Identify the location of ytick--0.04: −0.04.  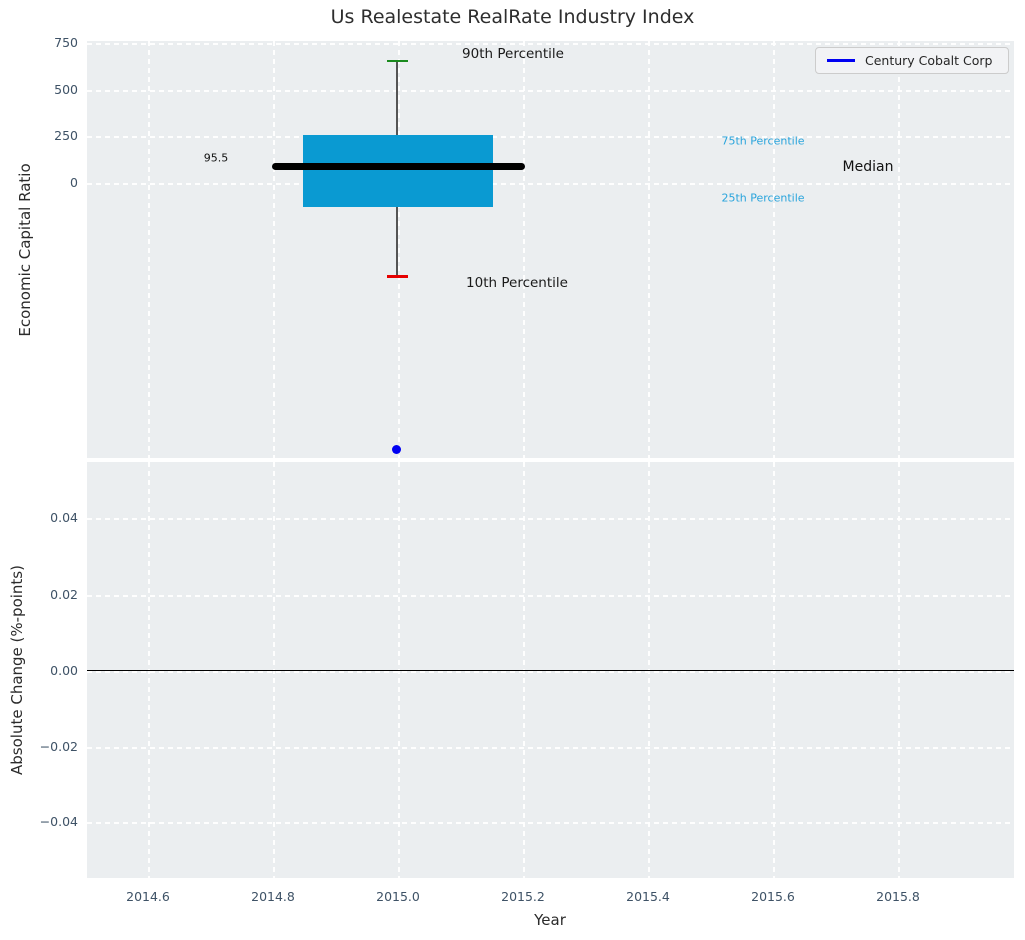
(58, 821).